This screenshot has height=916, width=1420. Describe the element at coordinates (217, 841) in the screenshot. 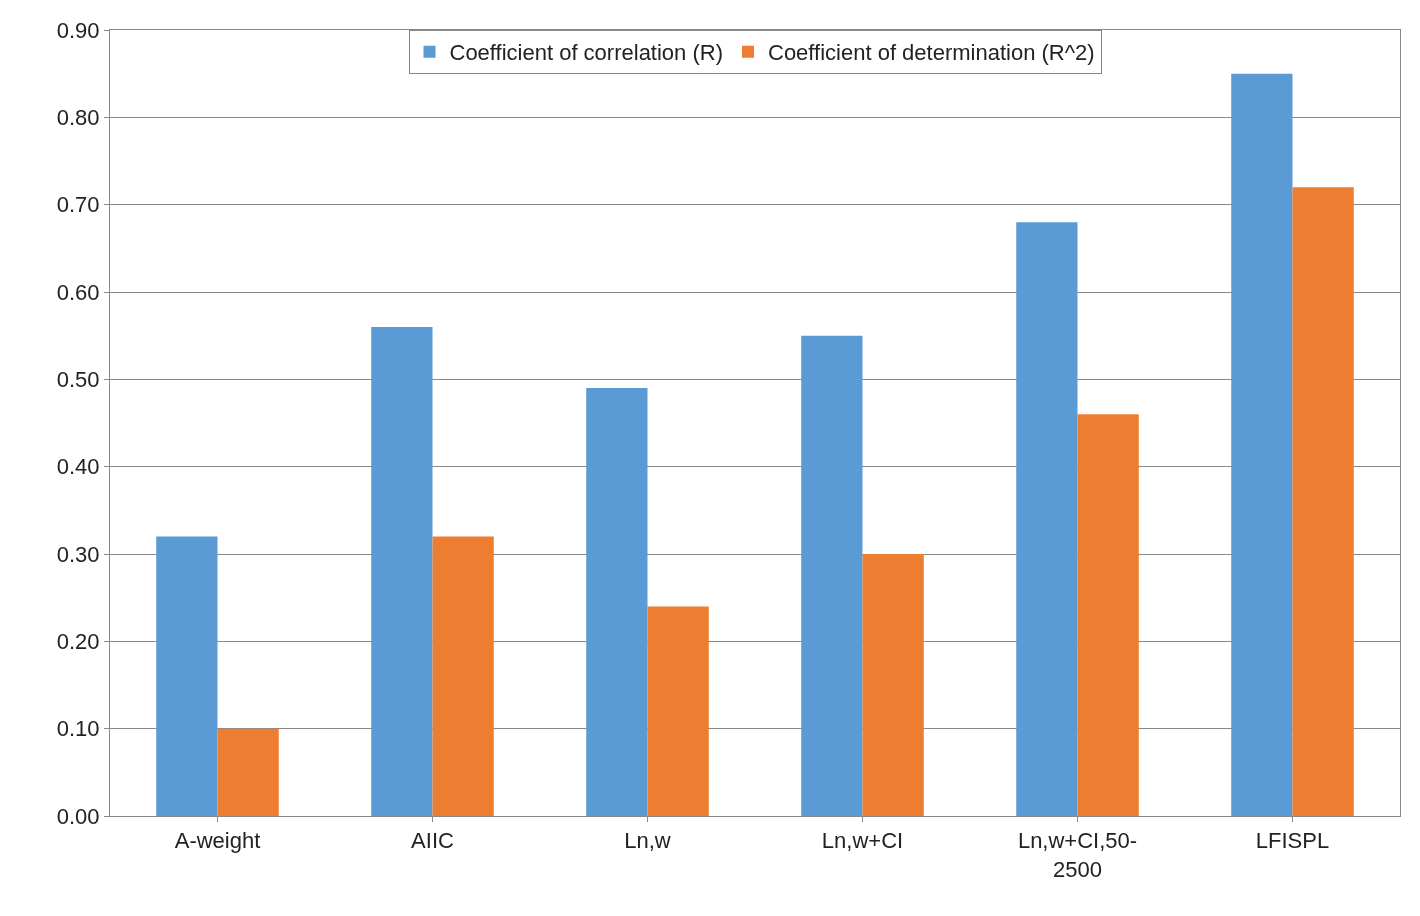

I see `x-tick-label: A-weight` at that location.